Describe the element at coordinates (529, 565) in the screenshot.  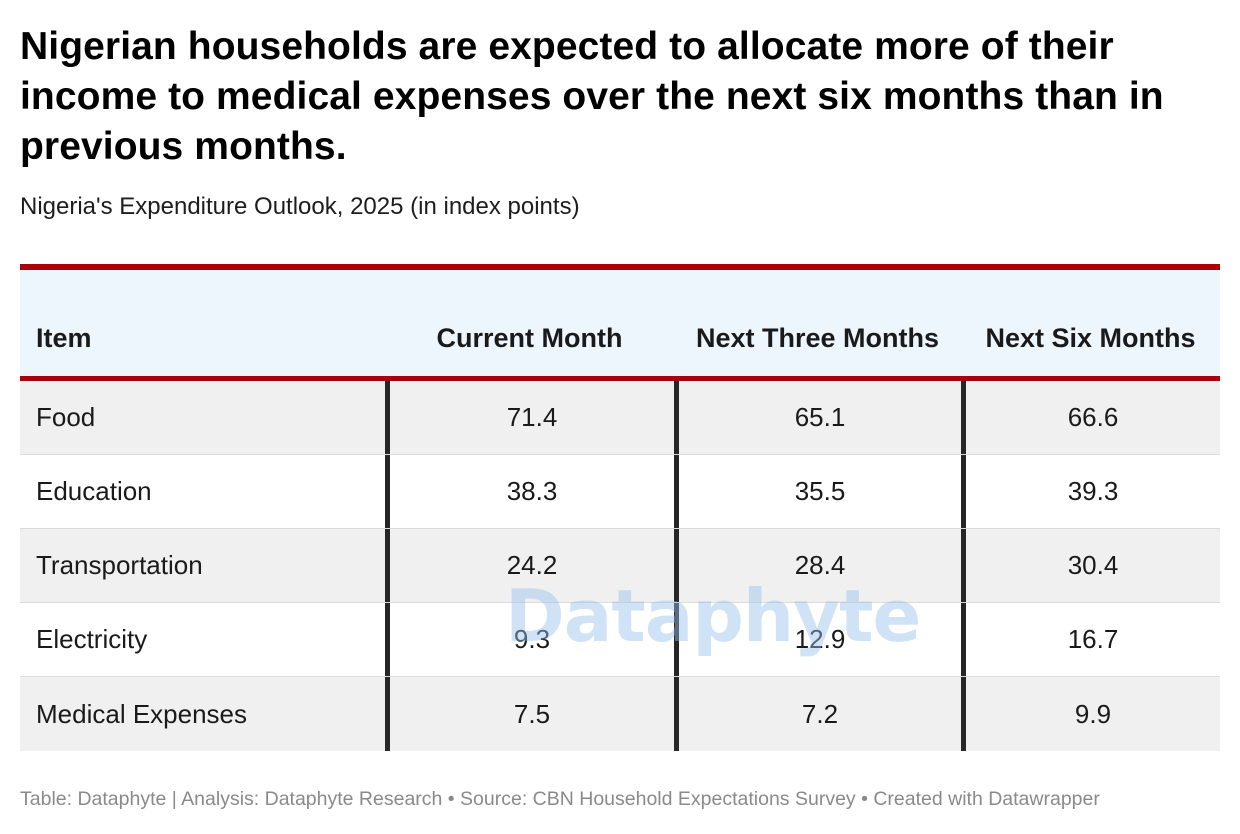
I see `table-cell-current-month: 24.2` at that location.